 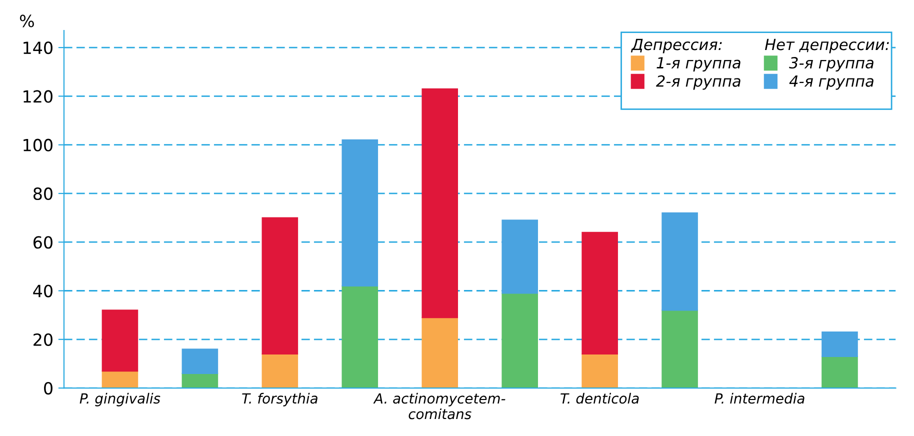 I want to click on legend-label: 2-я группа, so click(x=698, y=82).